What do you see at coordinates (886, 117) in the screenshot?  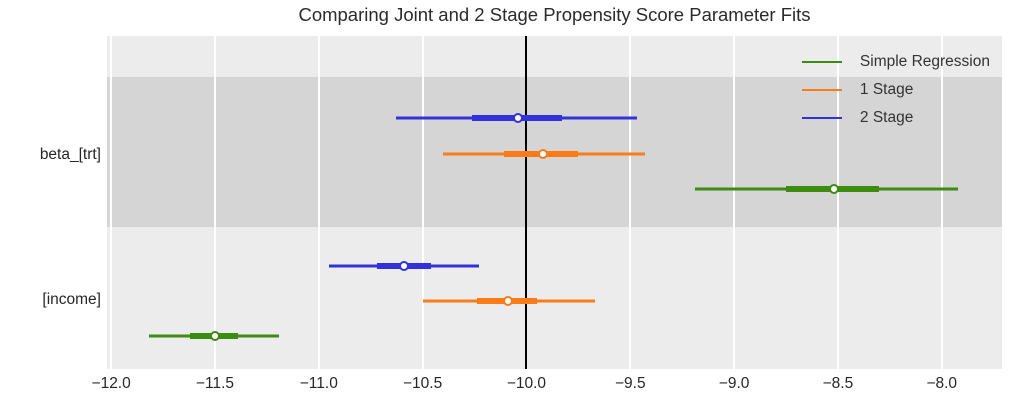 I see `legend-label: 2 Stage` at bounding box center [886, 117].